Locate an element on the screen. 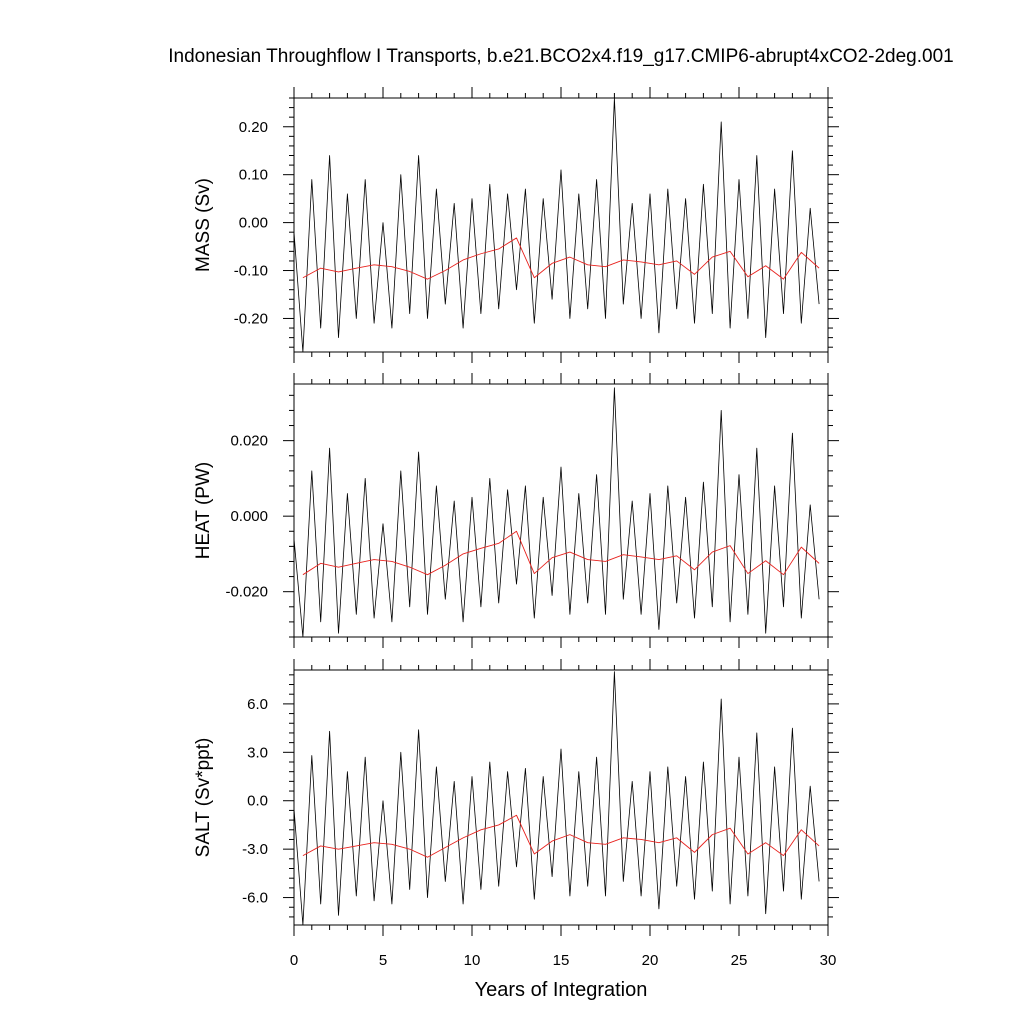 The height and width of the screenshot is (1029, 1024). y-tick-label: -6.0 is located at coordinates (255, 898).